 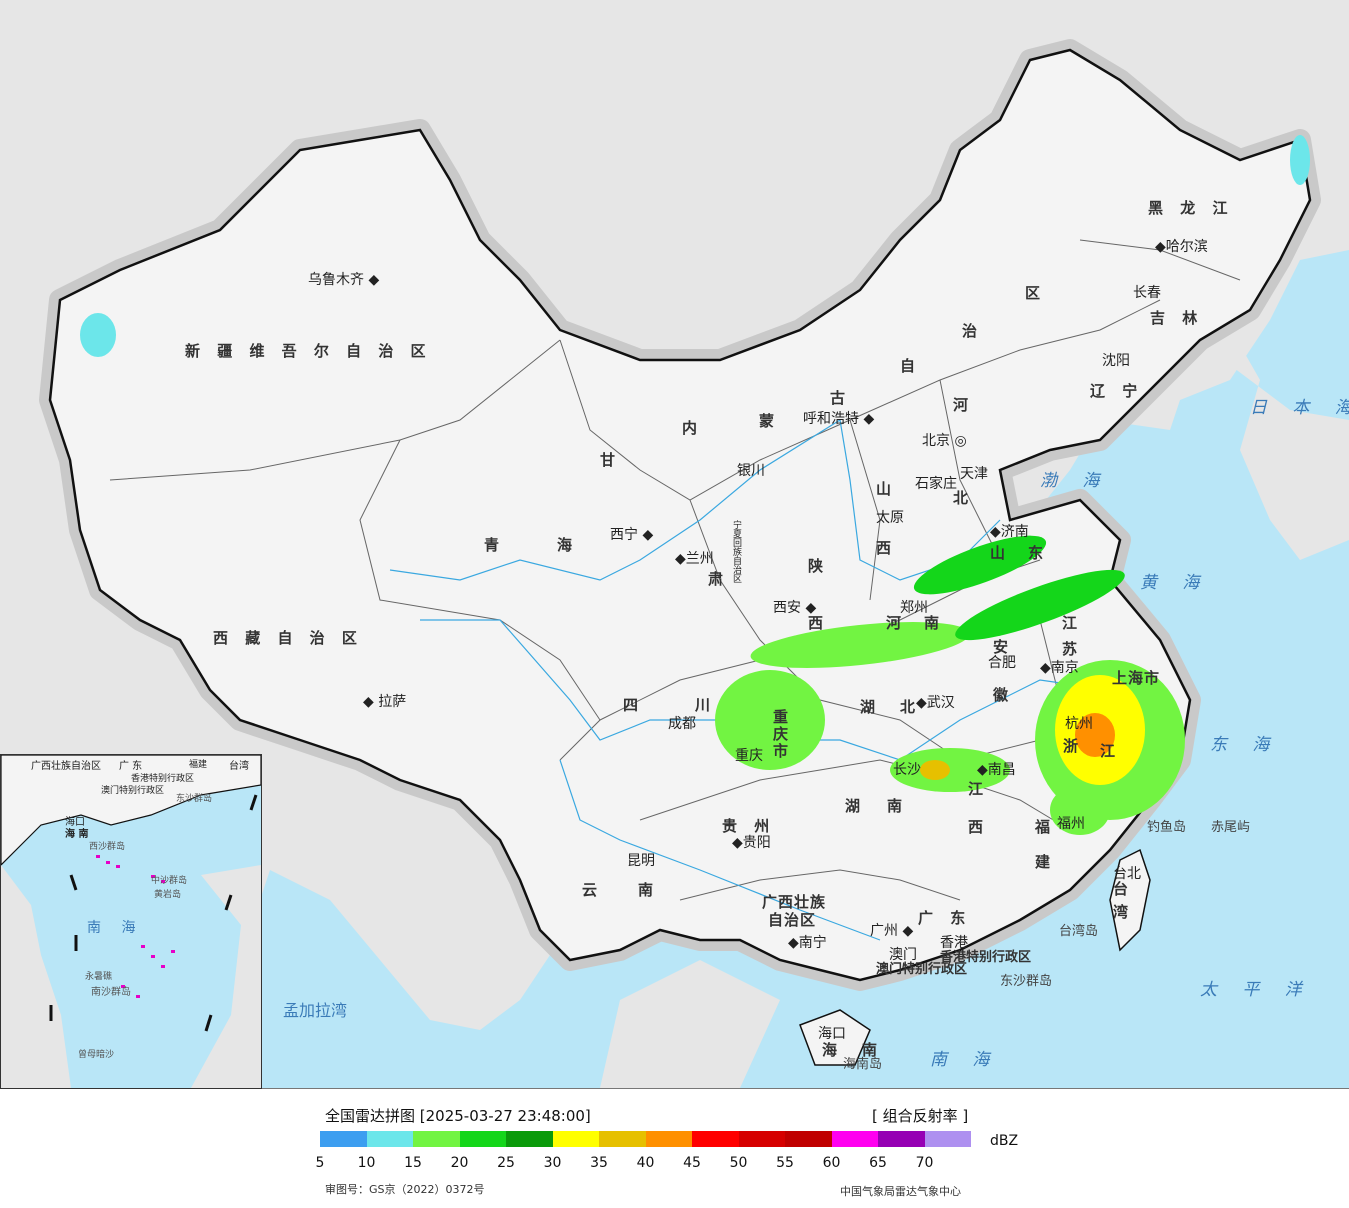 I want to click on province-zhejiang-2: 江, so click(x=1111, y=751).